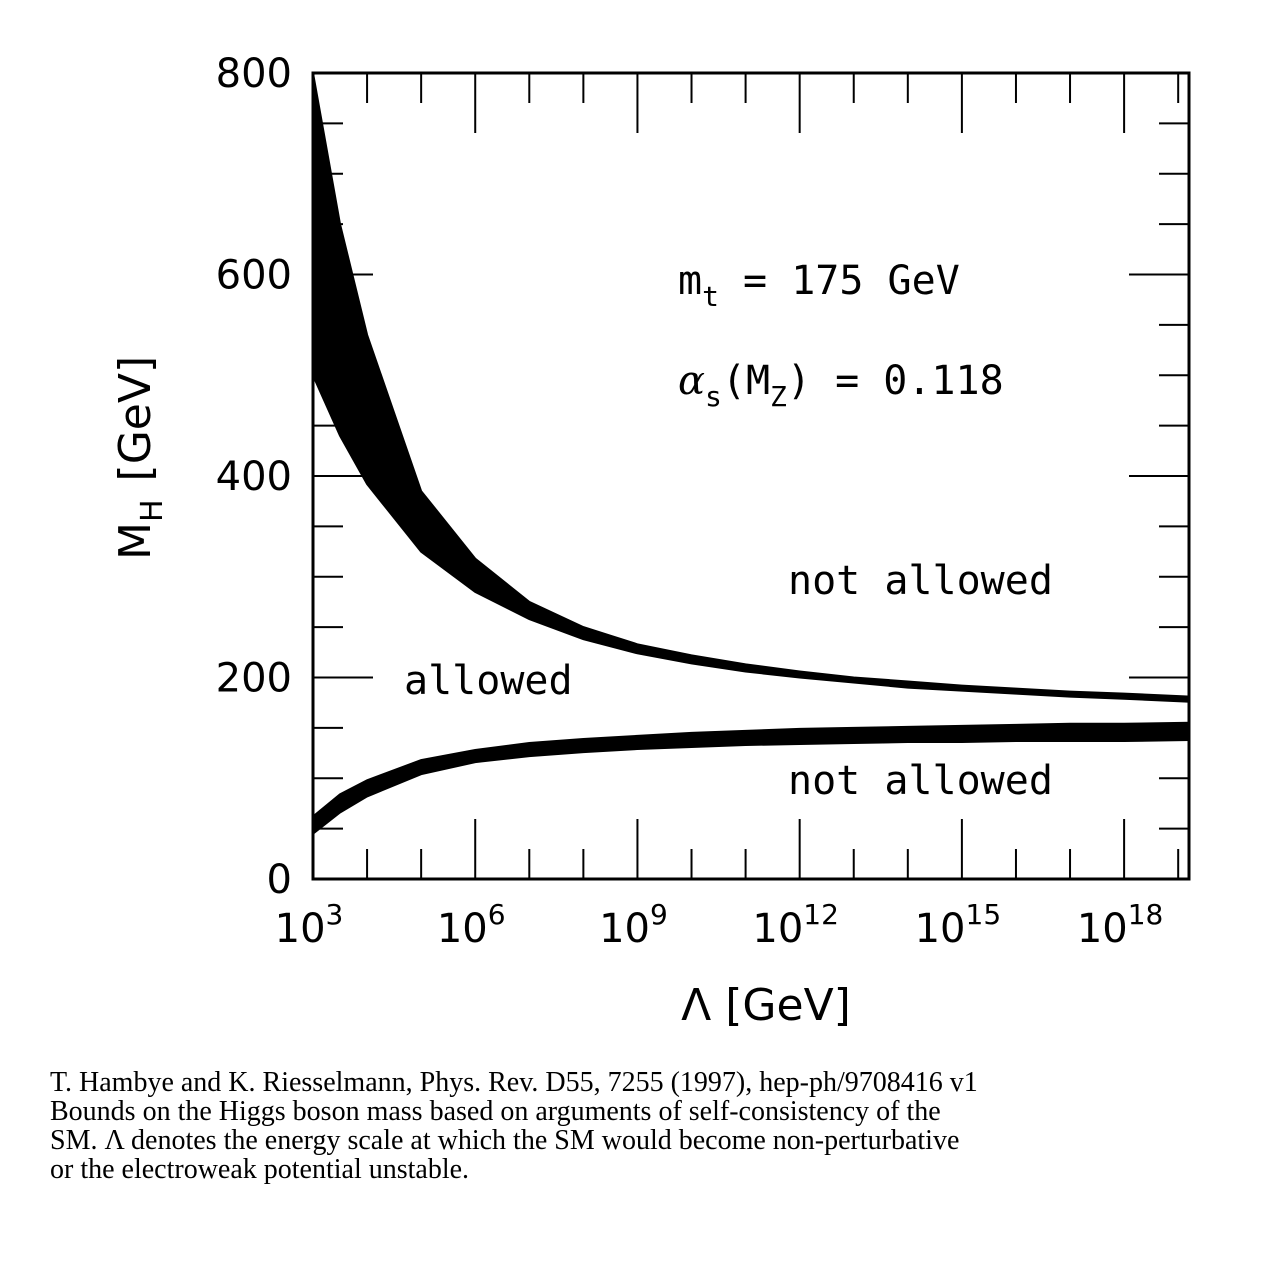  What do you see at coordinates (920, 781) in the screenshot?
I see `region-label-lower: not allowed` at bounding box center [920, 781].